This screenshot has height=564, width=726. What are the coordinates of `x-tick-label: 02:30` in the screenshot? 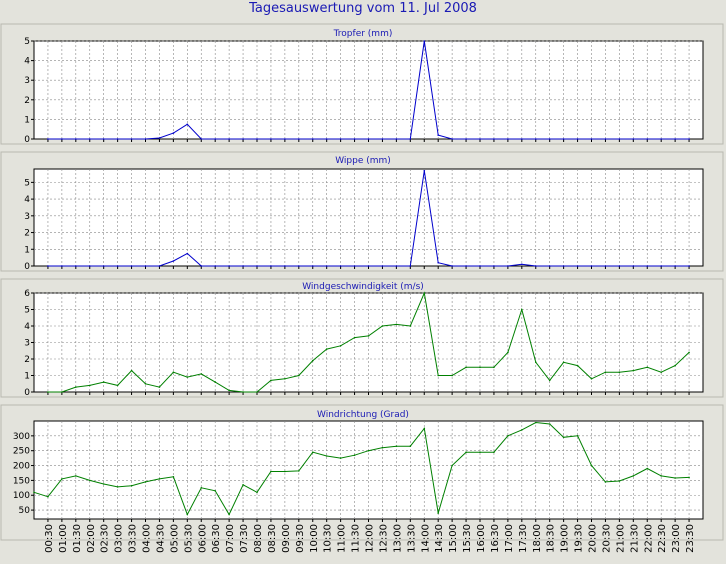 It's located at (105, 538).